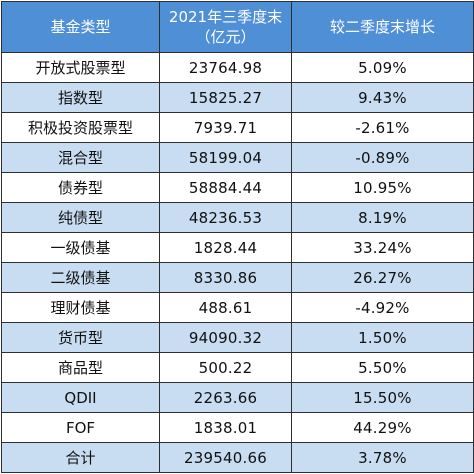 This screenshot has width=474, height=474. Describe the element at coordinates (225, 397) in the screenshot. I see `q3-size-cell: 2263.66` at that location.